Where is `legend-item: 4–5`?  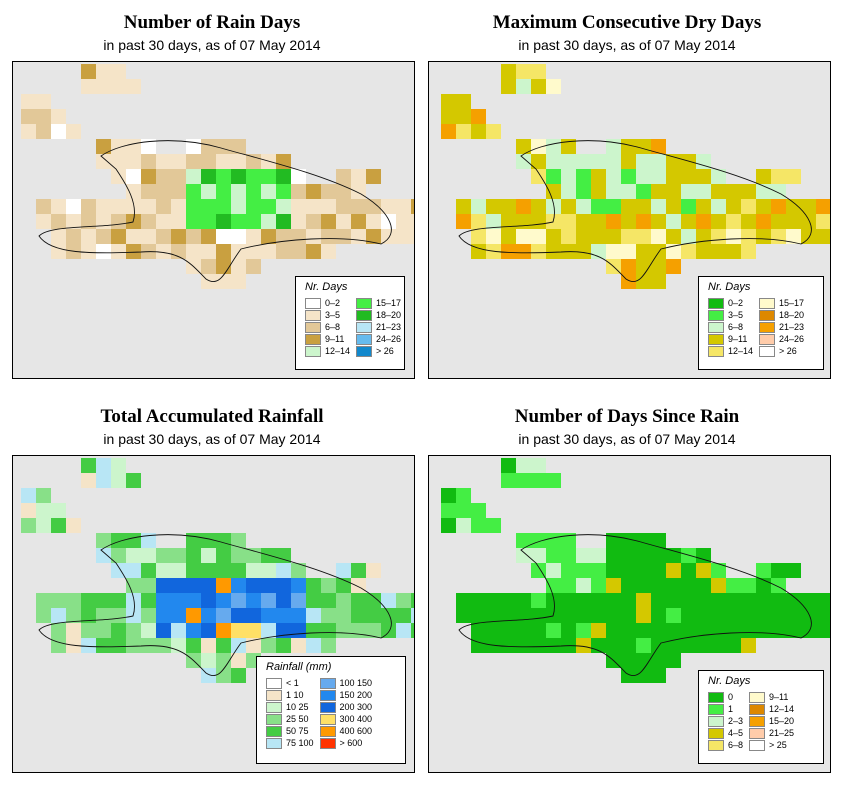 legend-item: 4–5 is located at coordinates (725, 733).